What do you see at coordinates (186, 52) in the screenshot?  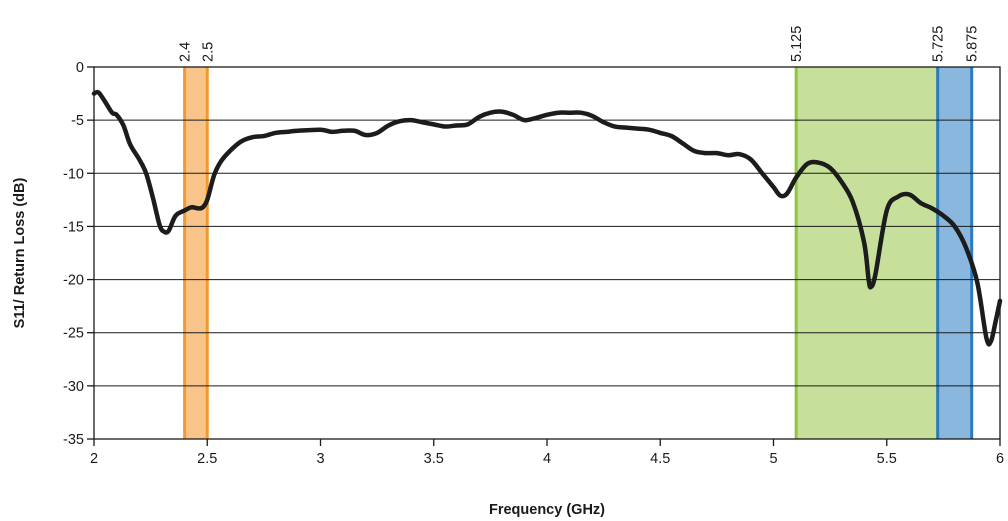 I see `band-boundary-label: 2.4` at bounding box center [186, 52].